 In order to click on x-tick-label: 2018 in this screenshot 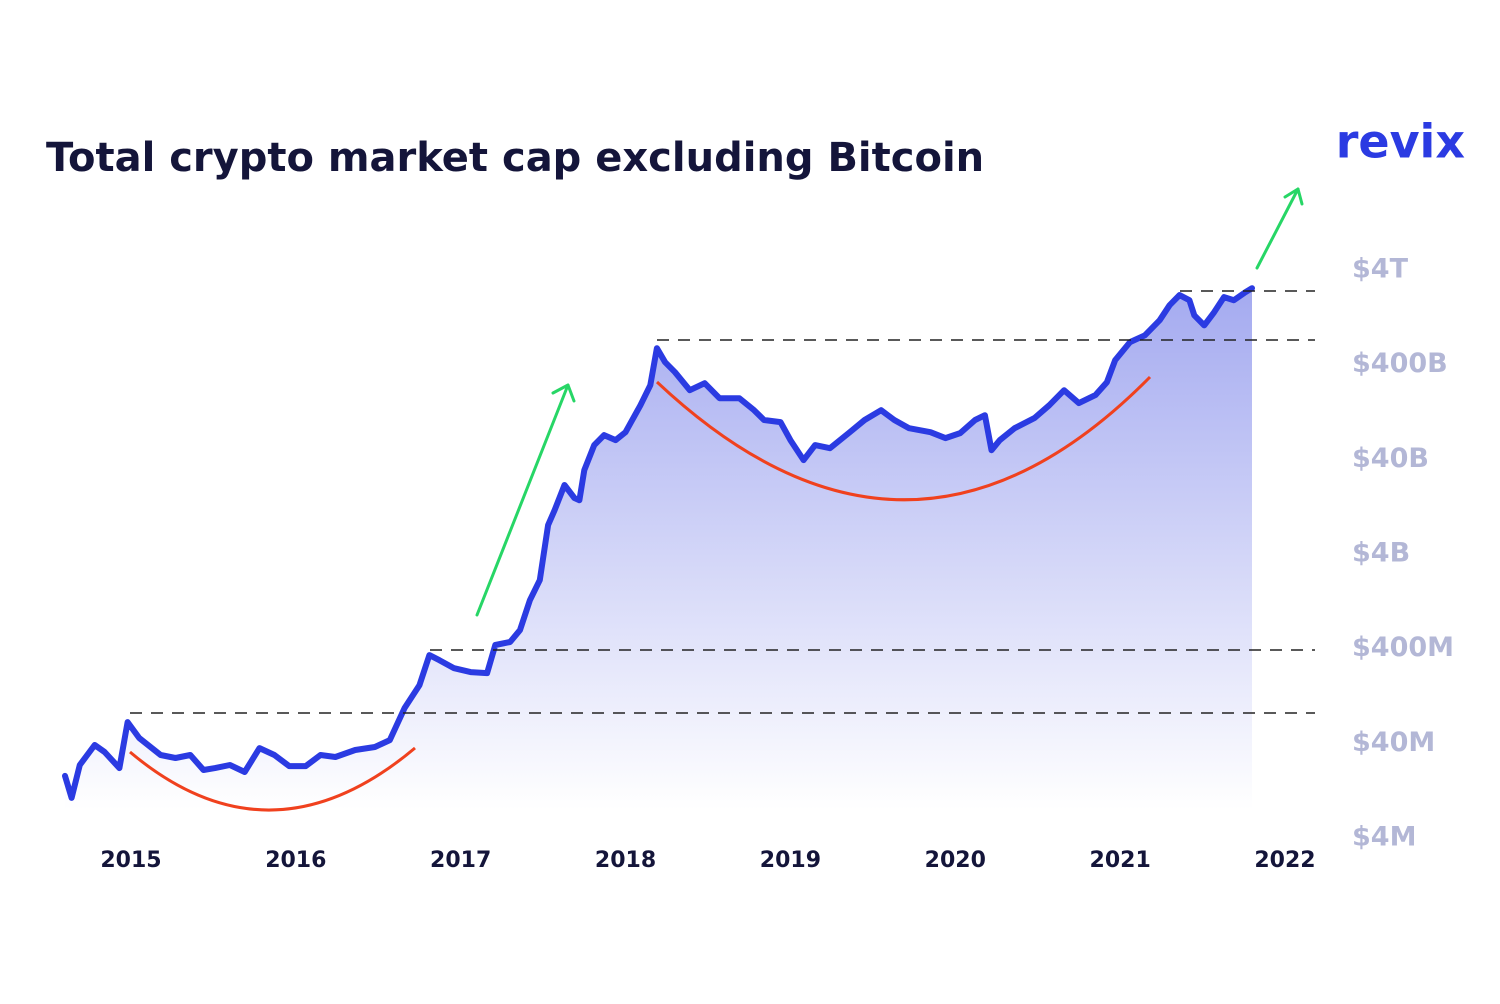, I will do `click(625, 860)`.